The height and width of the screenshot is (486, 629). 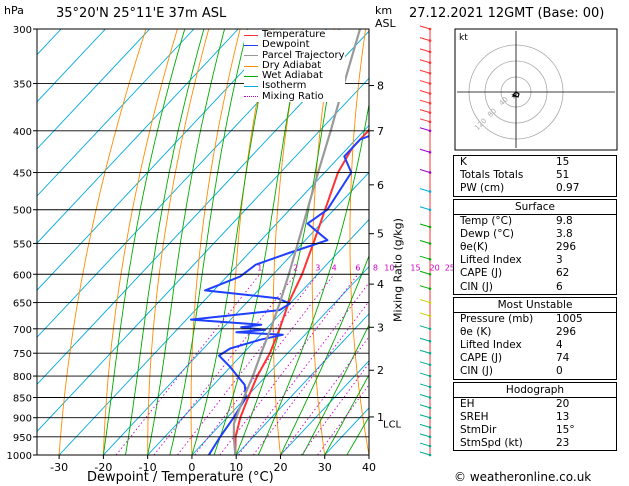 What do you see at coordinates (22, 354) in the screenshot?
I see `pressure-label: 750` at bounding box center [22, 354].